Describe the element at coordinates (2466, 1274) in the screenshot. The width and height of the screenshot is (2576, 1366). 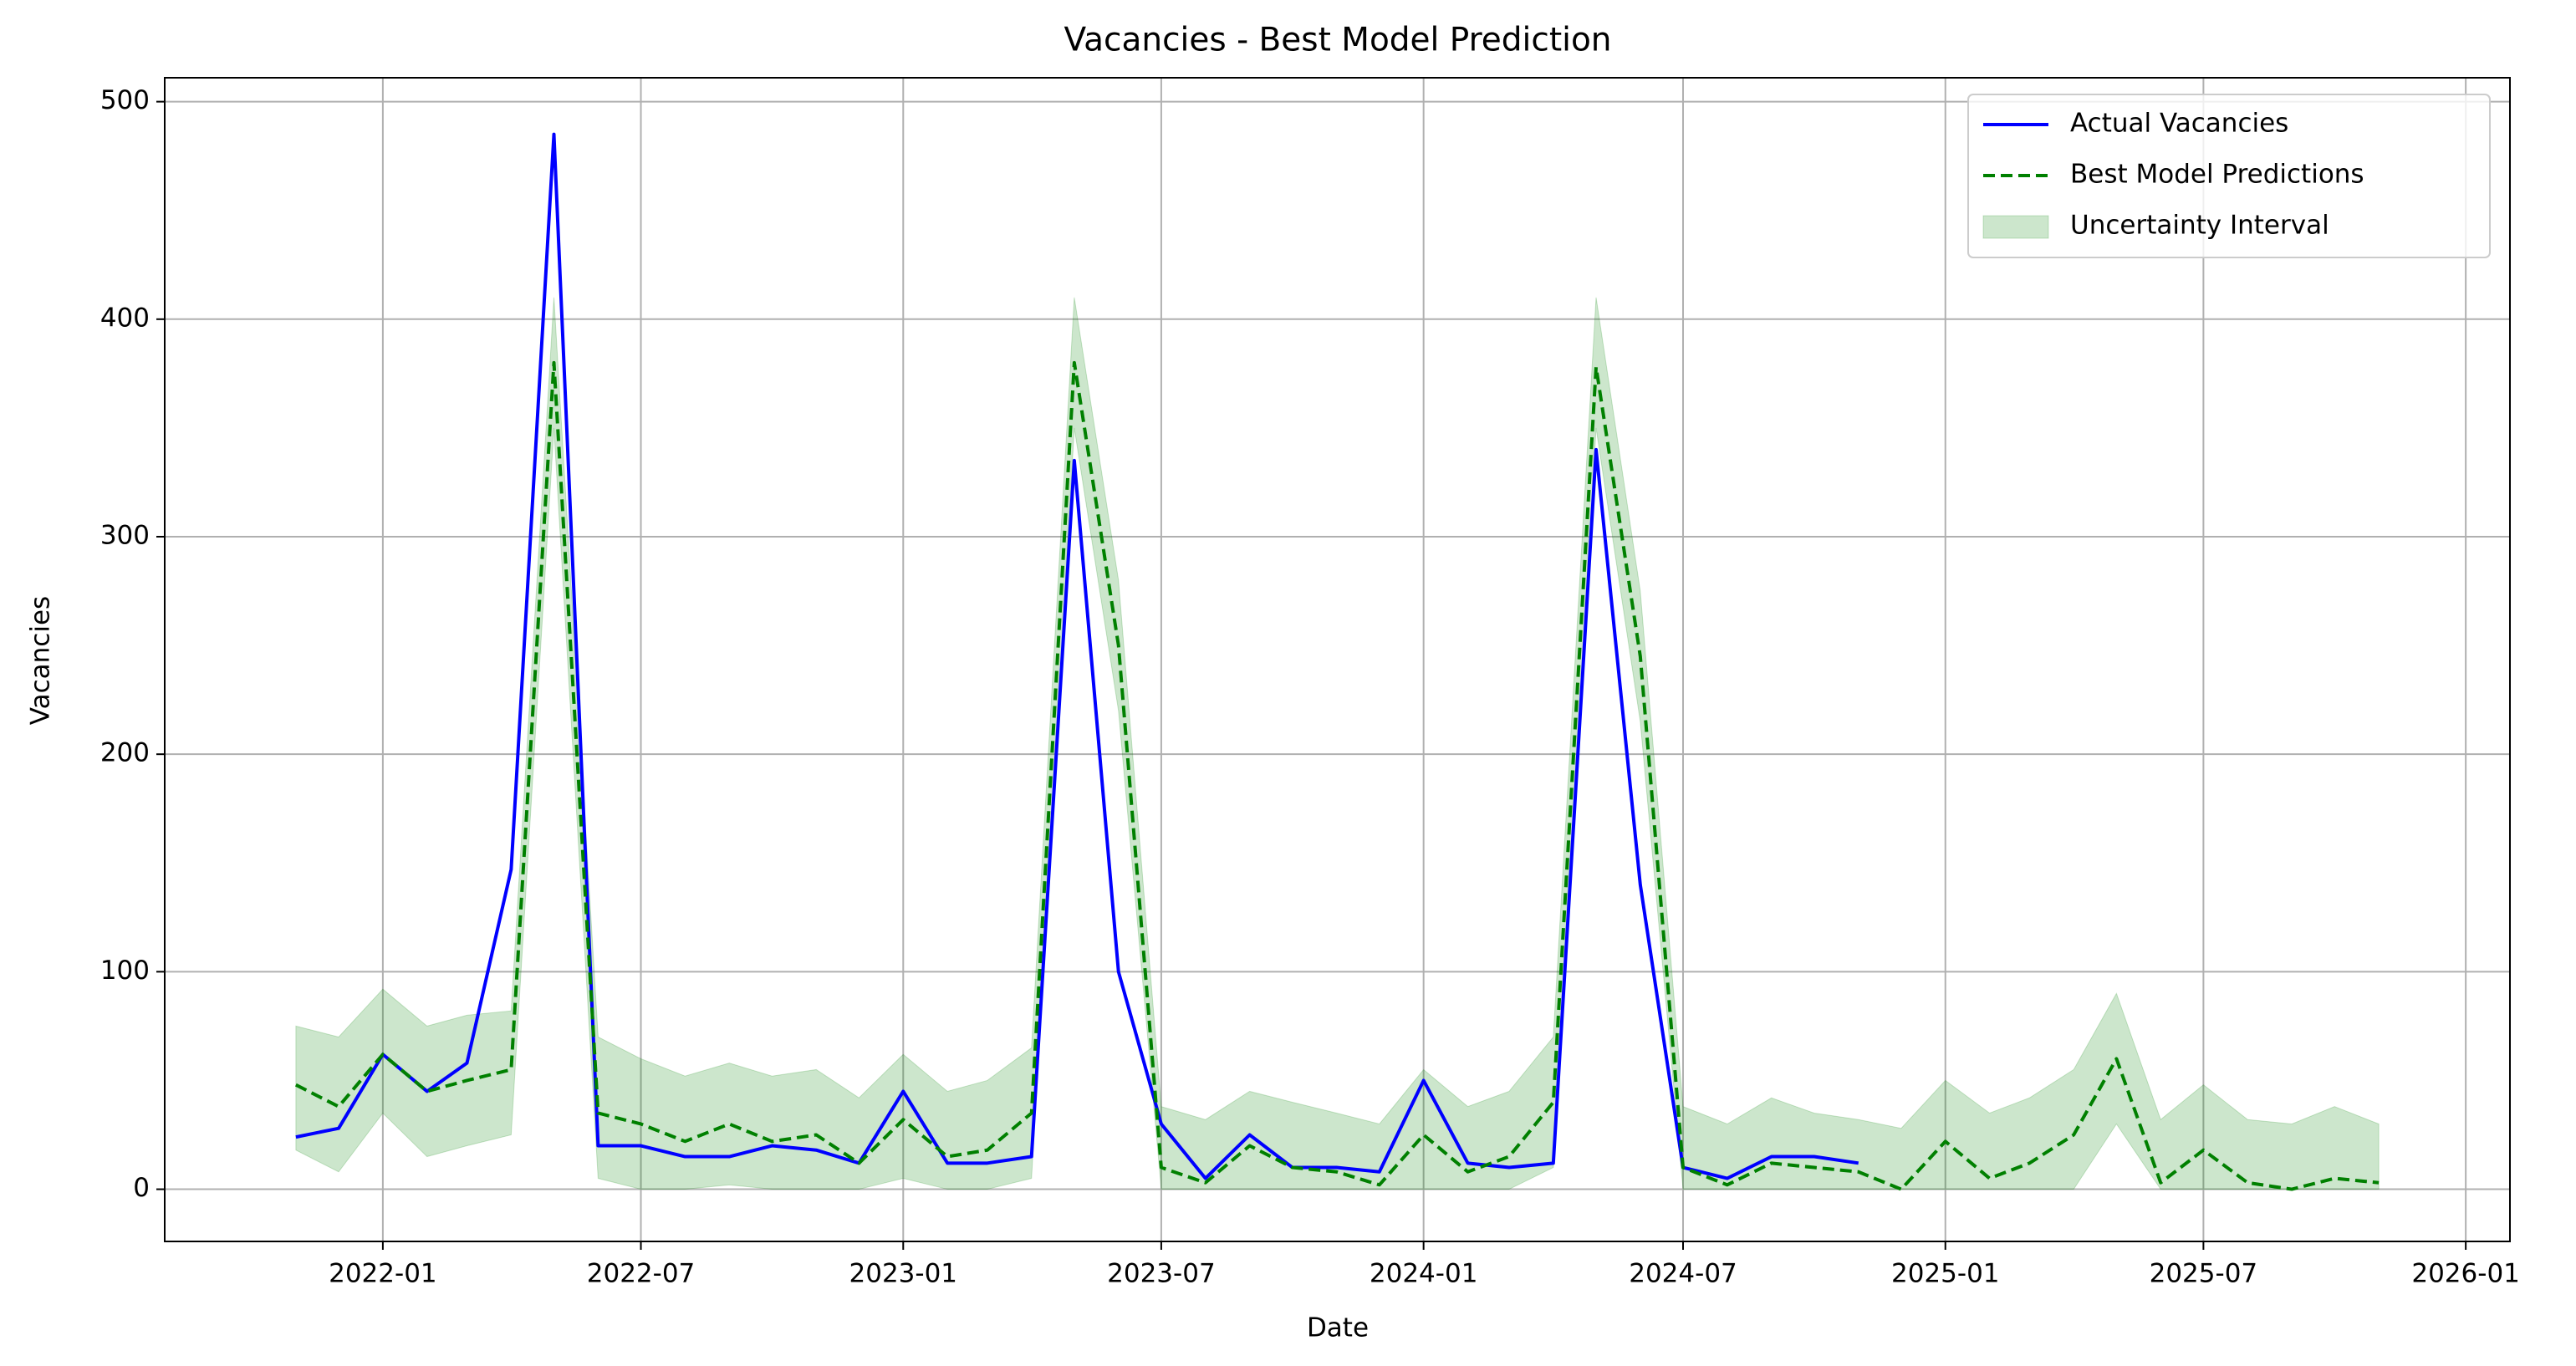
I see `x-tick-label: 2026-01` at that location.